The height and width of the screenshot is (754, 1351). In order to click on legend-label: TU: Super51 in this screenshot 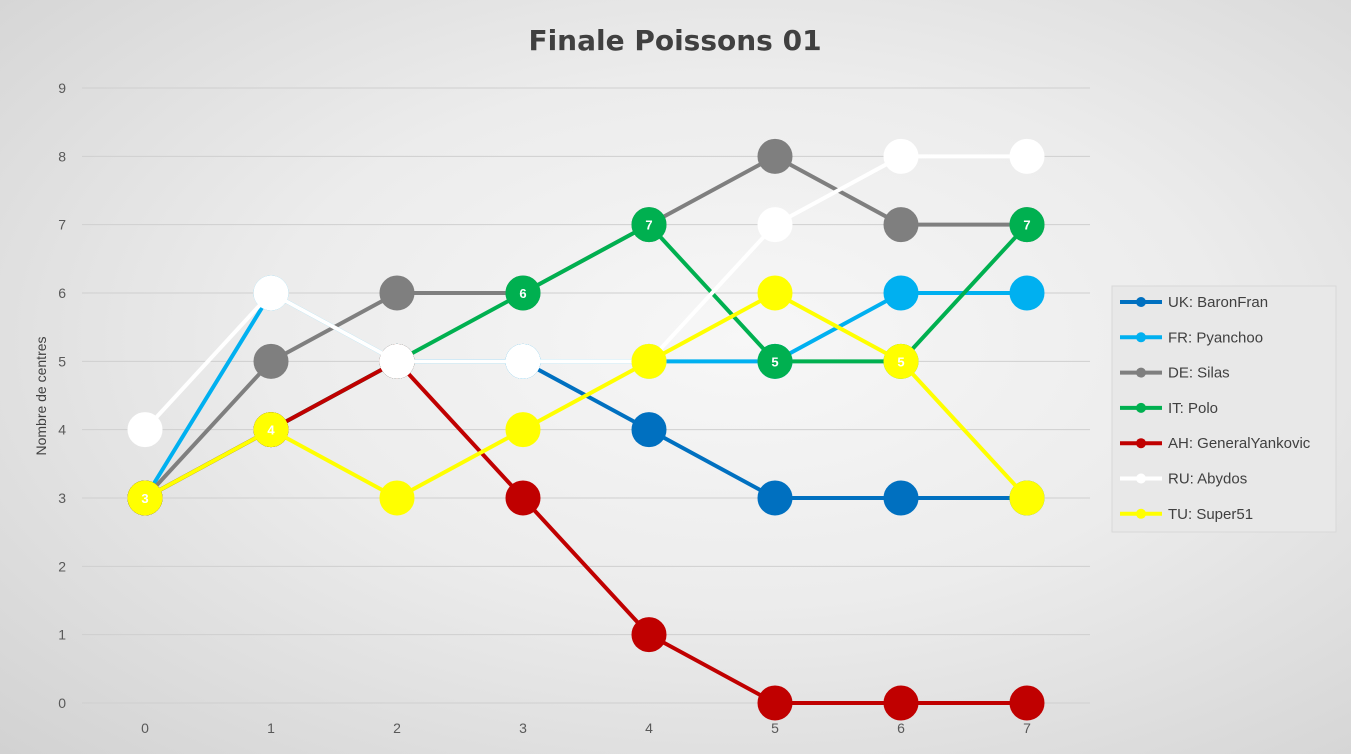, I will do `click(1210, 514)`.